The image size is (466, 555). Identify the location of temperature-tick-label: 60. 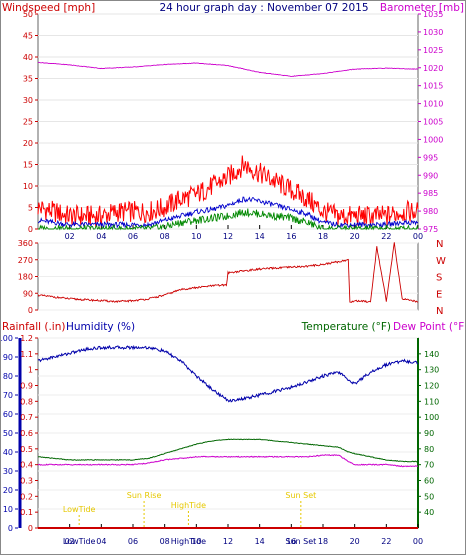
(429, 481).